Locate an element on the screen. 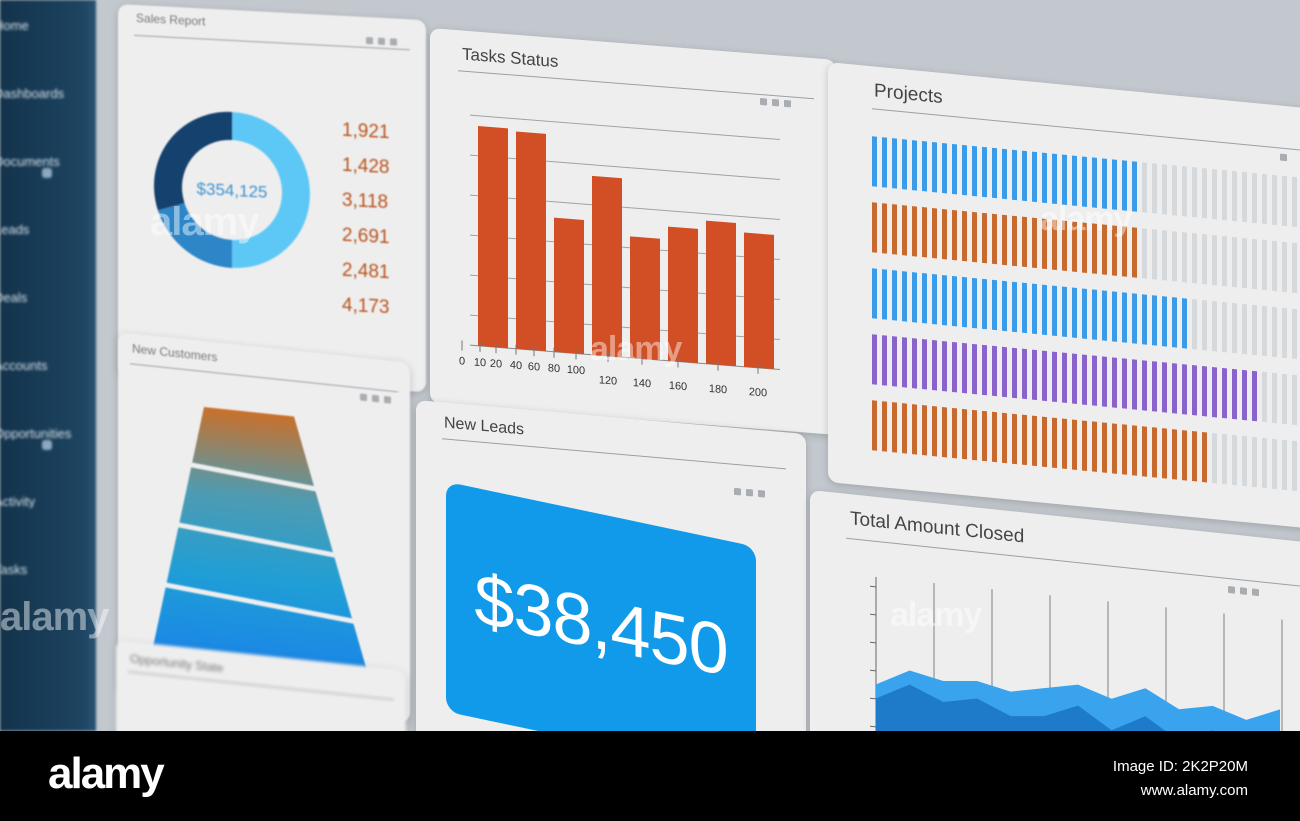 The image size is (1300, 821). leads-value-panel: $38,450 is located at coordinates (601, 606).